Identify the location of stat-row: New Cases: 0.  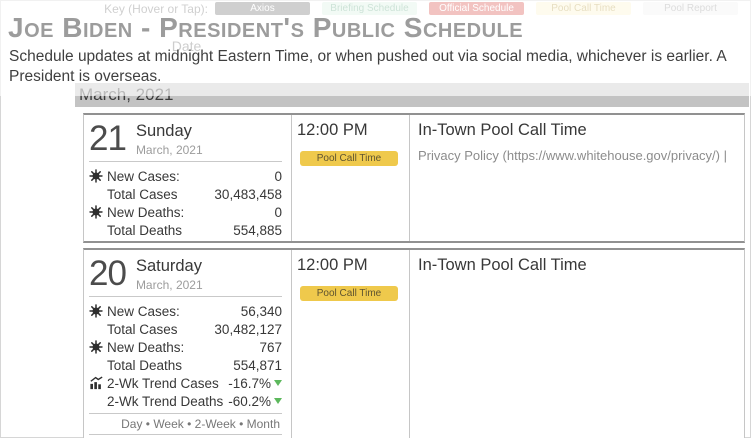
(185, 176).